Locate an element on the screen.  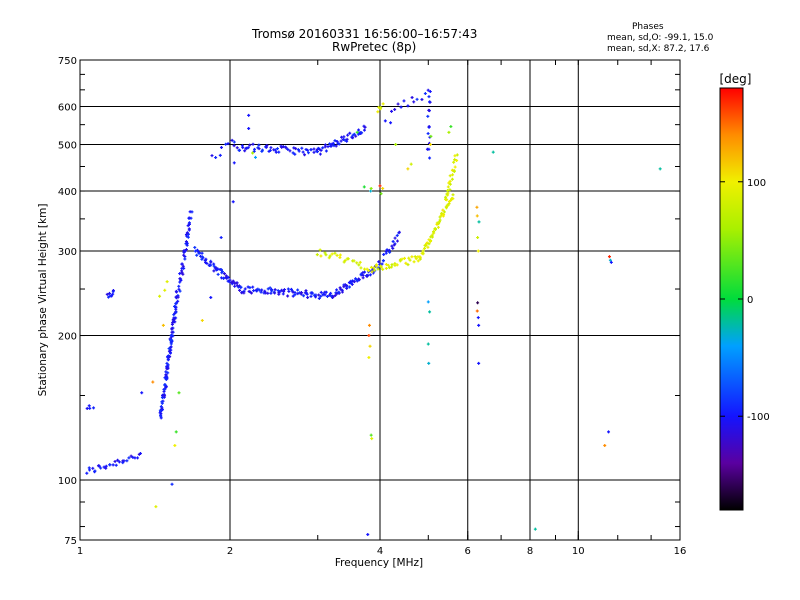
colorbar-tick-label: 0 is located at coordinates (750, 300).